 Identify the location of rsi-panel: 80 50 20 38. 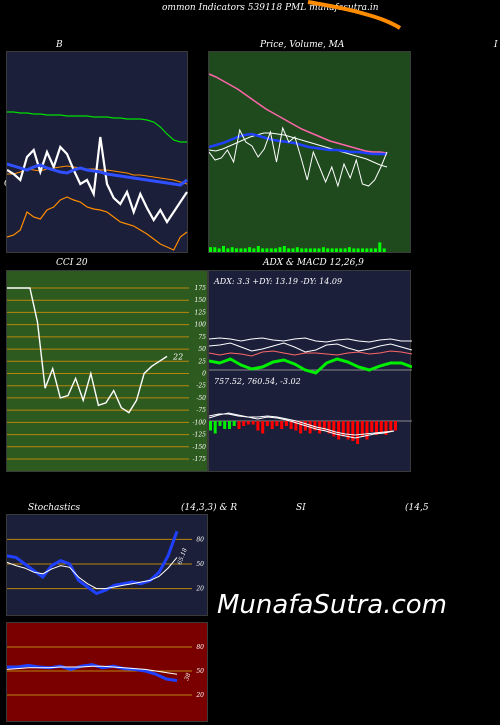
(107, 672).